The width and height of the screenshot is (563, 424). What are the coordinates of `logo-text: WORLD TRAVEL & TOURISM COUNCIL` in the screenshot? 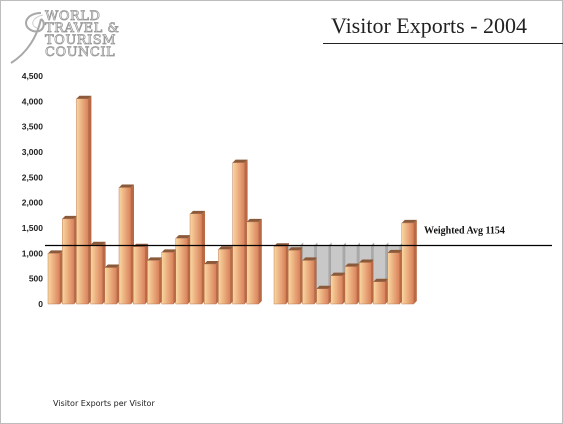 It's located at (95, 35).